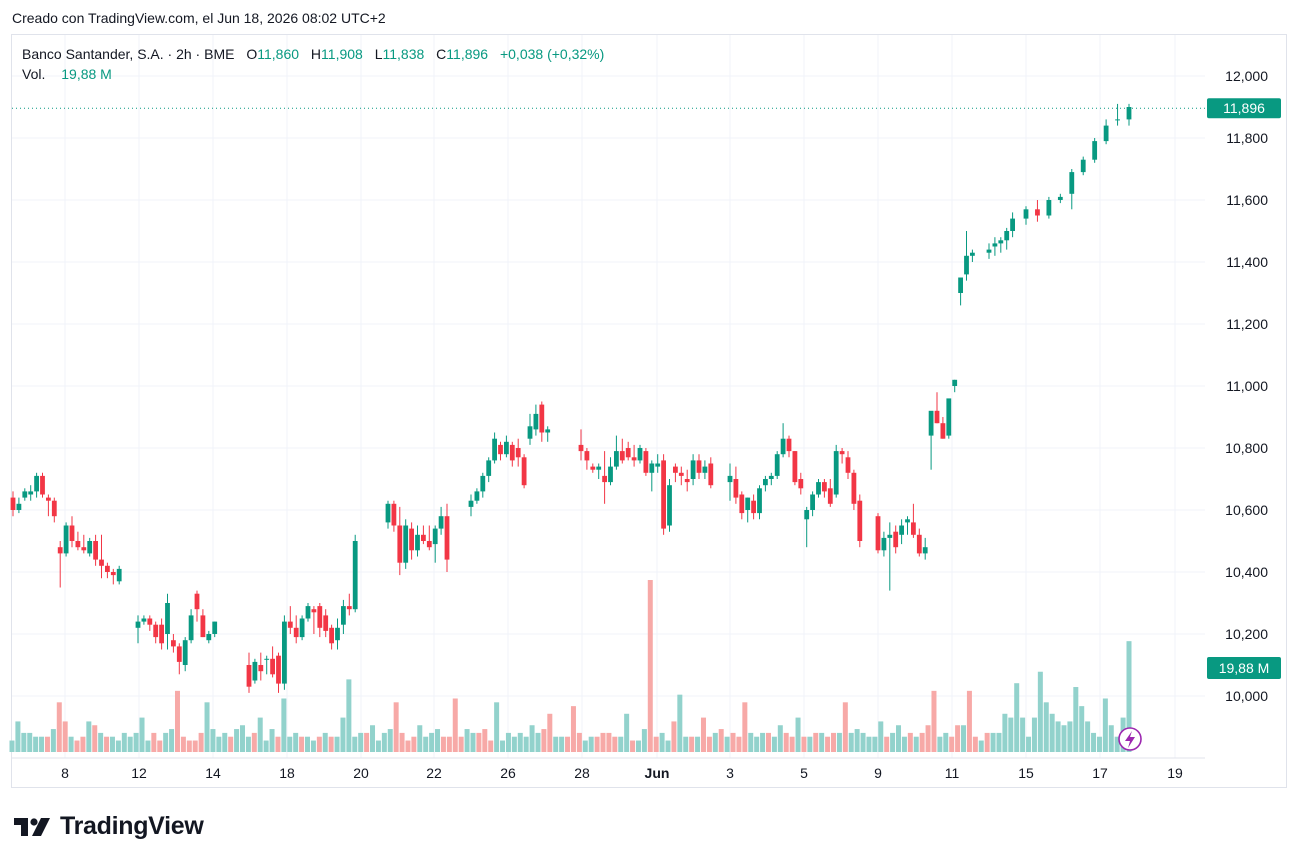 The width and height of the screenshot is (1299, 863). Describe the element at coordinates (657, 773) in the screenshot. I see `time-tick-label: Jun` at that location.